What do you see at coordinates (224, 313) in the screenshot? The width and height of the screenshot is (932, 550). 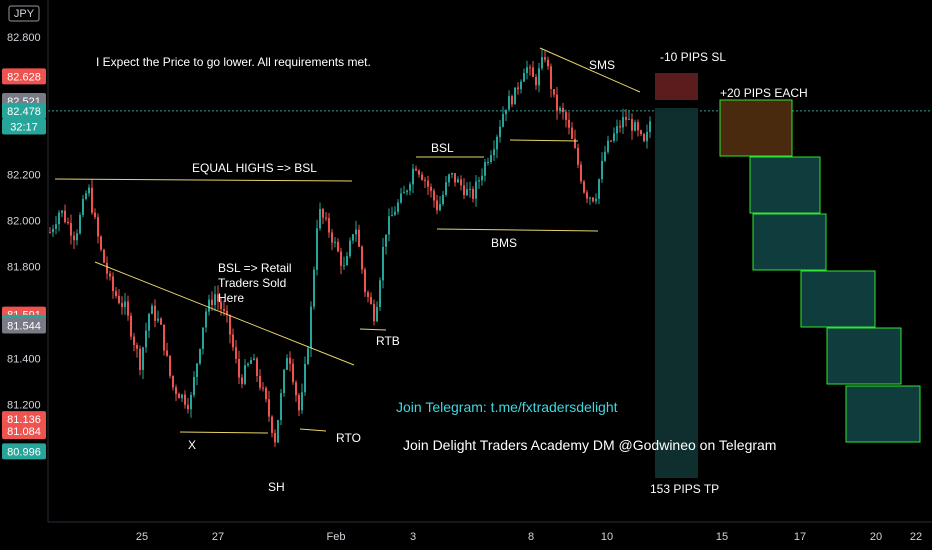 I see `descending-trendline` at bounding box center [224, 313].